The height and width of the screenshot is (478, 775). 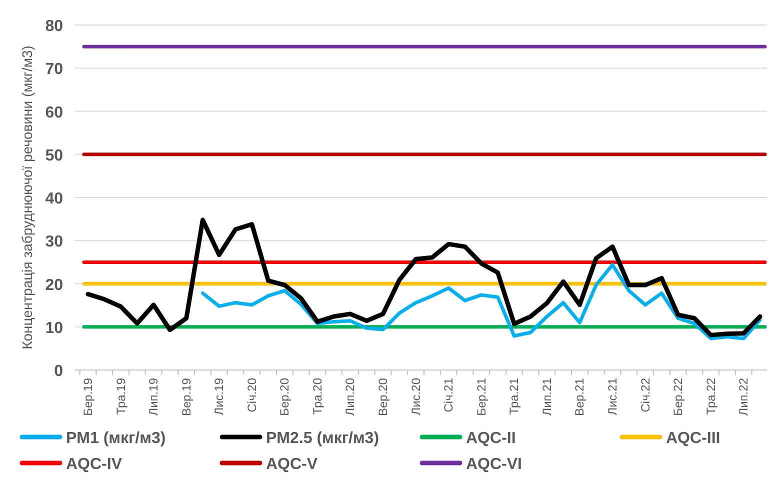 What do you see at coordinates (514, 396) in the screenshot?
I see `x-tick-label: Тра.21` at bounding box center [514, 396].